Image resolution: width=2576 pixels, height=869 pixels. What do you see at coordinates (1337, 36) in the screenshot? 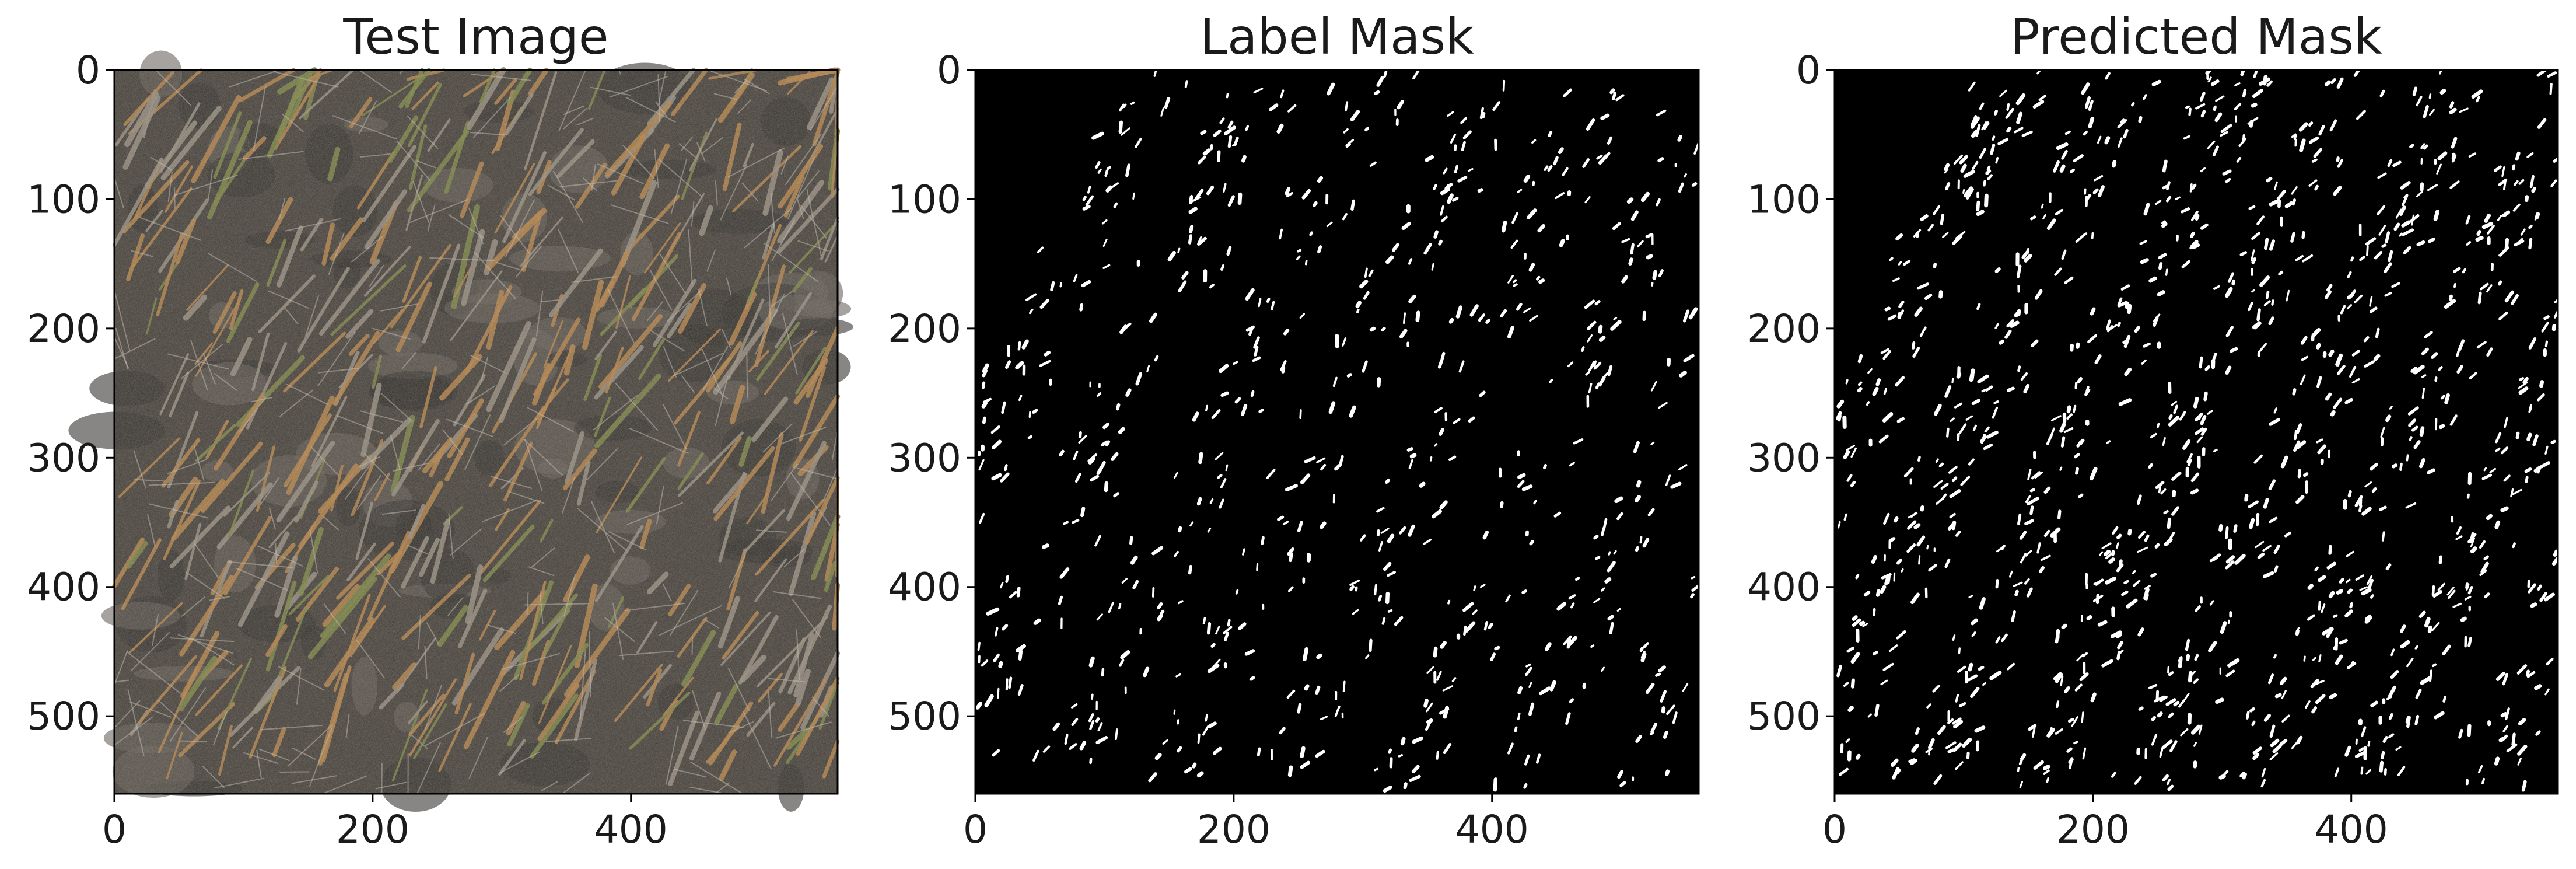
I see `panel-title: Label Mask` at bounding box center [1337, 36].